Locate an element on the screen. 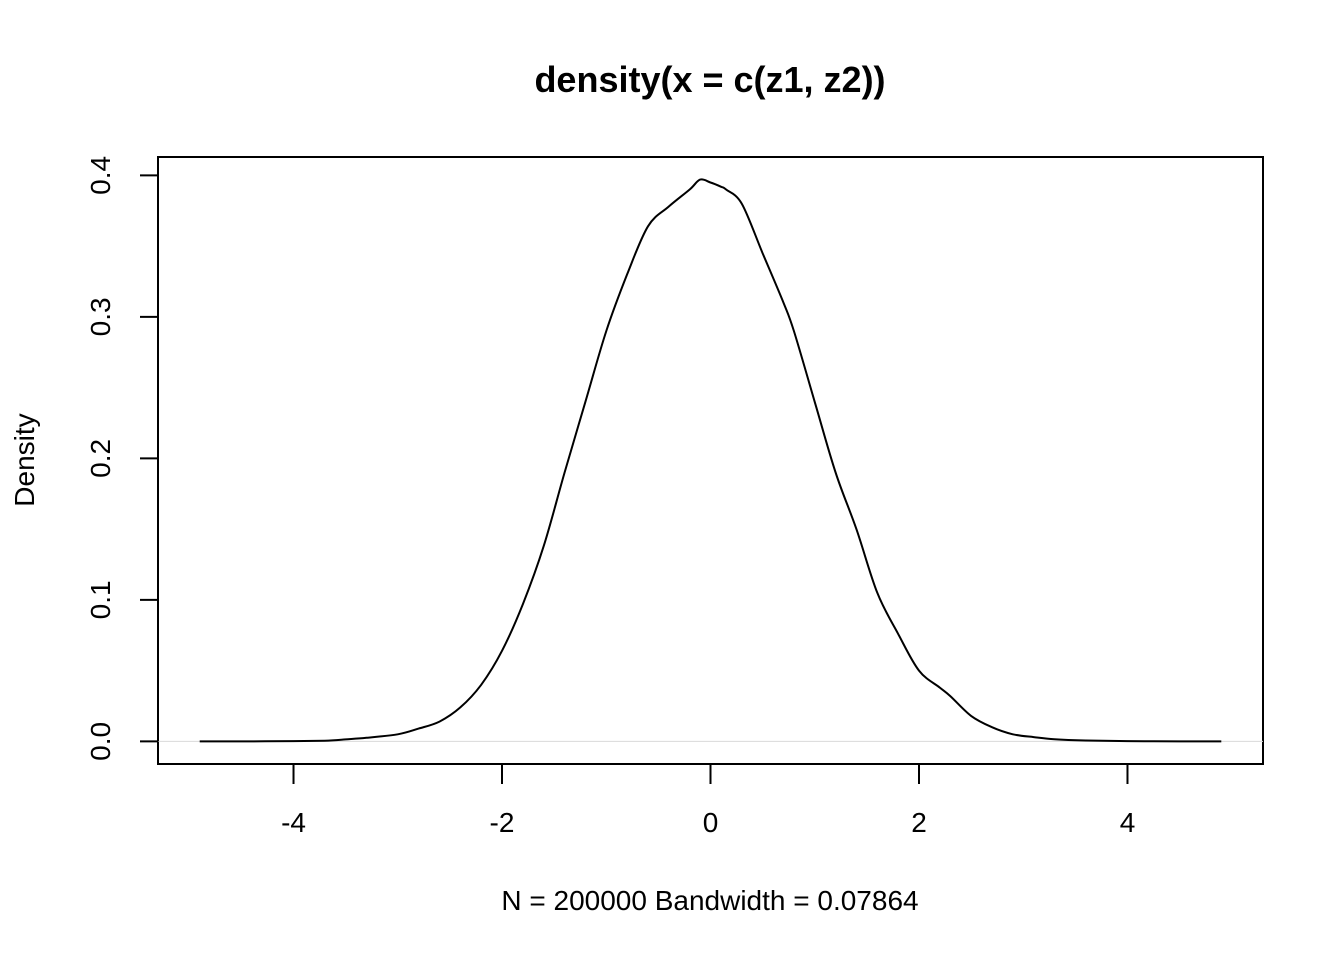 This screenshot has height=960, width=1344. y-tick-label: 0.1 is located at coordinates (100, 599).